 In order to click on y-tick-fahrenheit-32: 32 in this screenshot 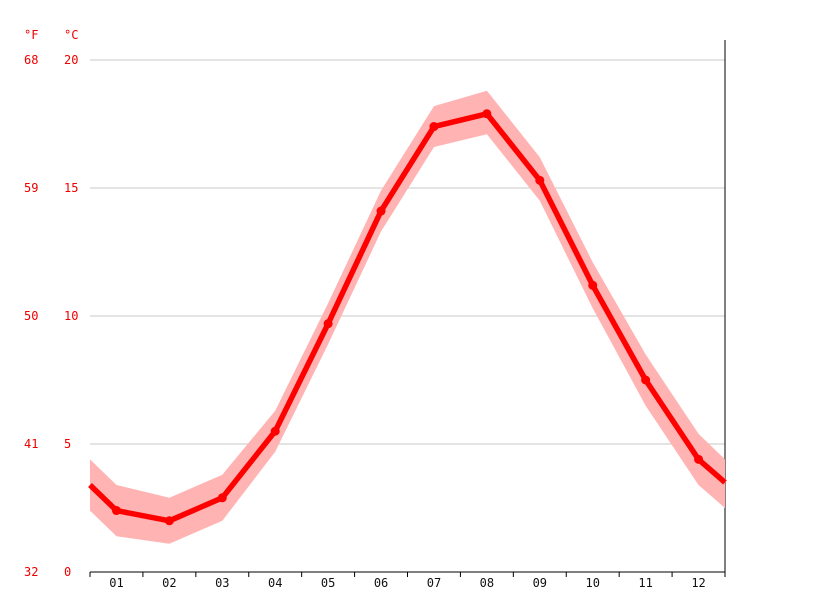, I will do `click(31, 572)`.